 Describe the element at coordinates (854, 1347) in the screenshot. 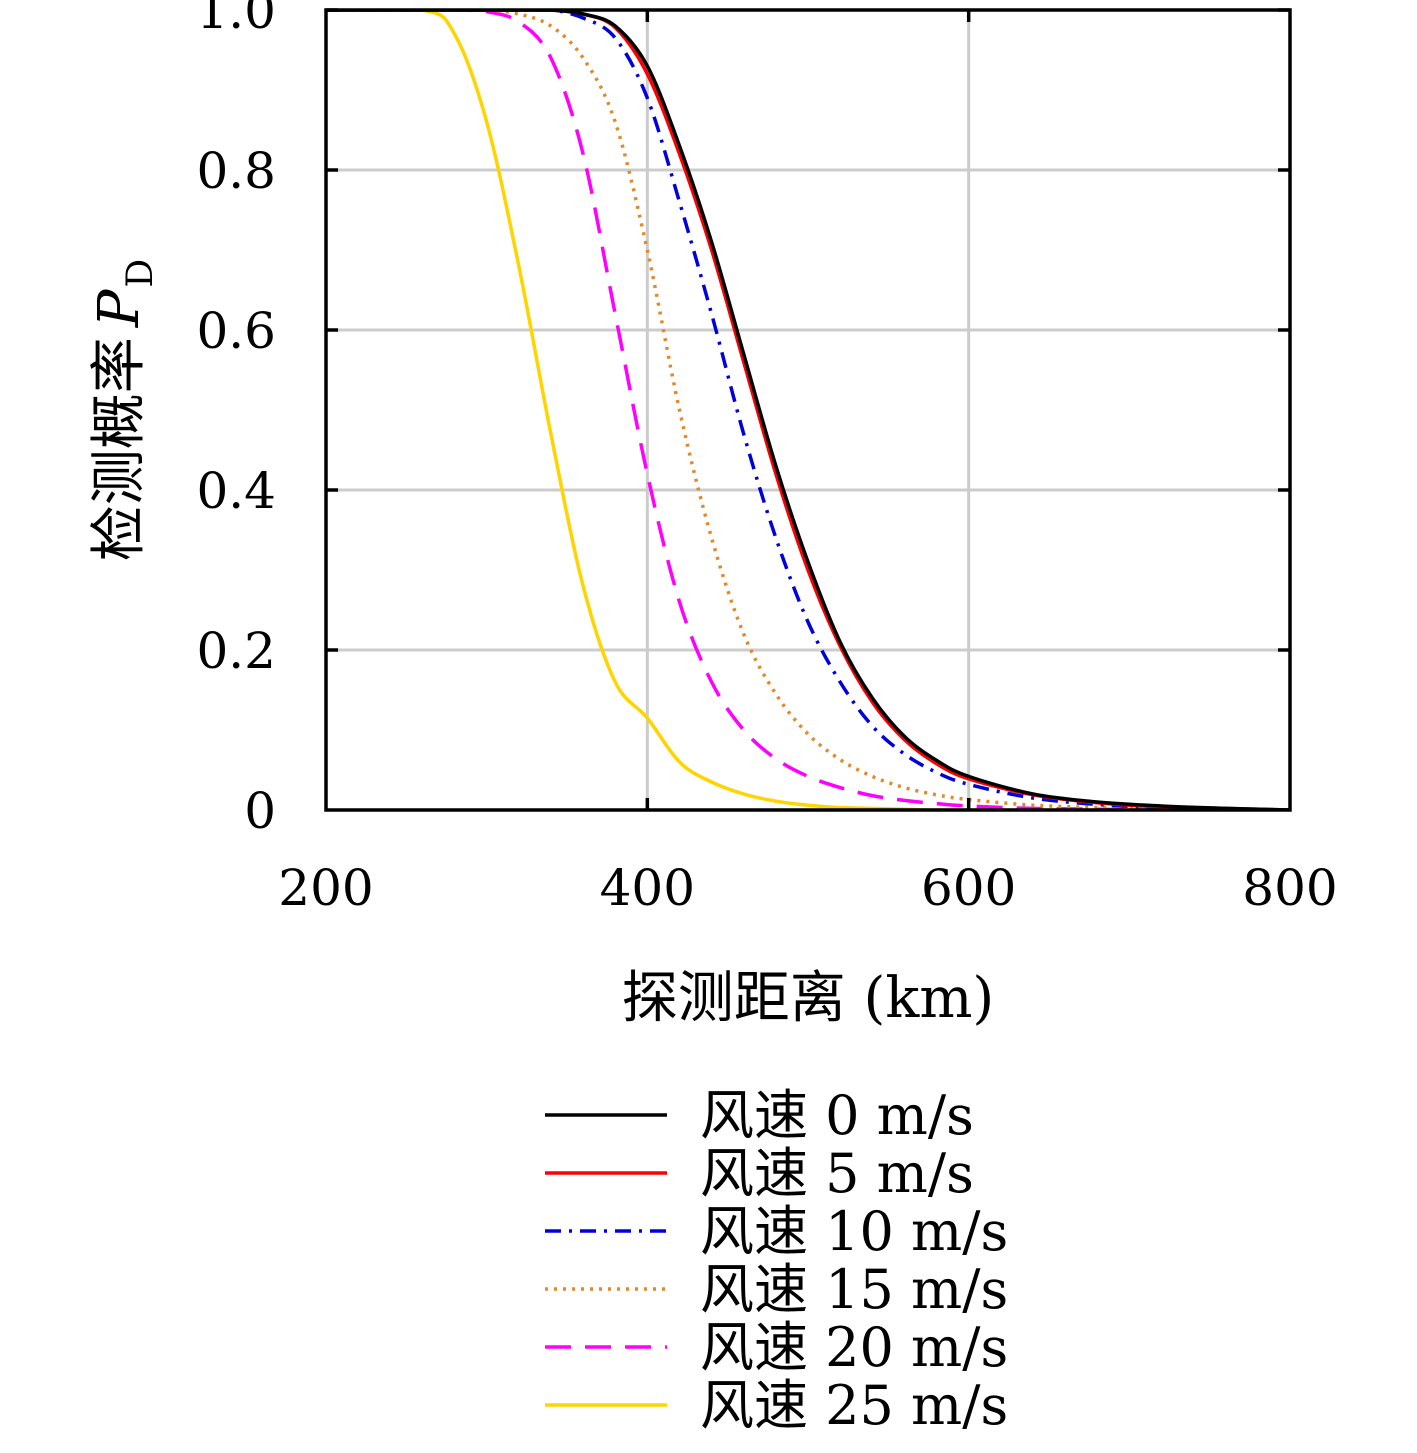

I see `legend-label: 风速 20 m/s` at that location.